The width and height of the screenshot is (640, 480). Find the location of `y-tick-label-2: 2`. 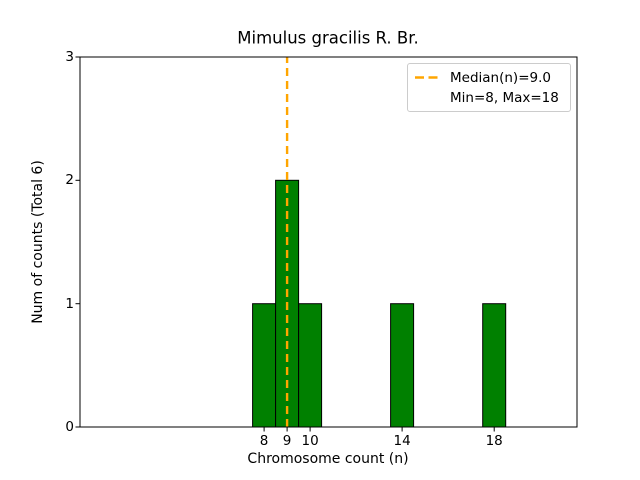

y-tick-label-2: 2 is located at coordinates (69, 180).